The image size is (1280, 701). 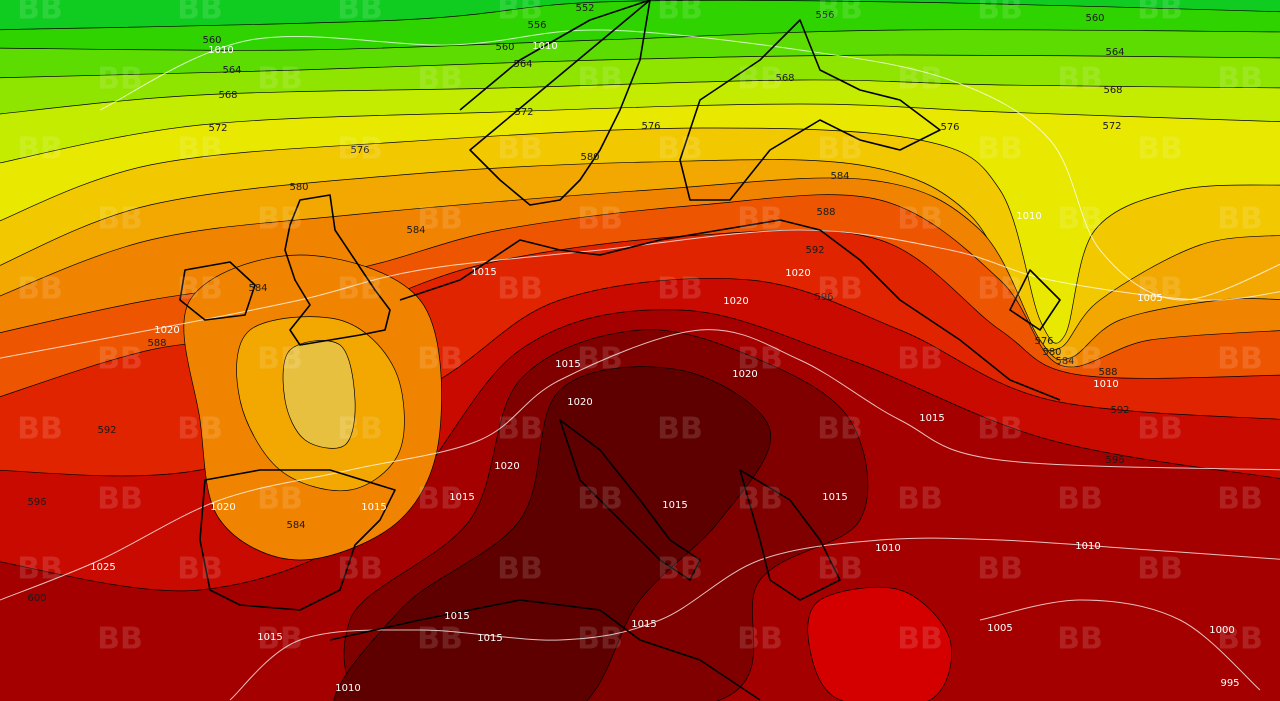 What do you see at coordinates (589, 157) in the screenshot?
I see `height-label: 580` at bounding box center [589, 157].